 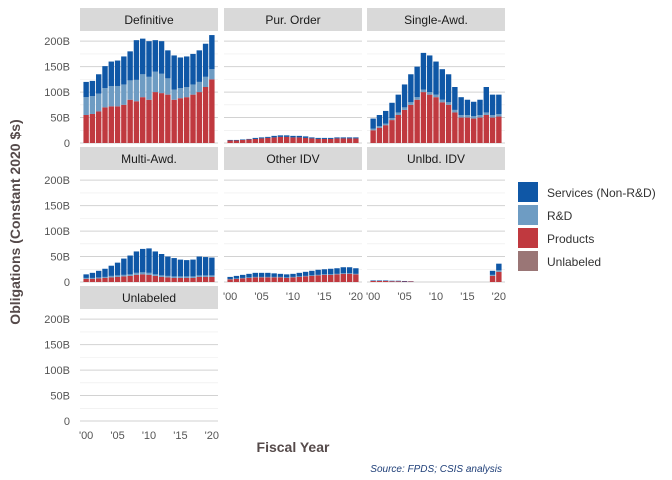 I want to click on bar-pur-order-services-non-r-d-2011, so click(x=299, y=136).